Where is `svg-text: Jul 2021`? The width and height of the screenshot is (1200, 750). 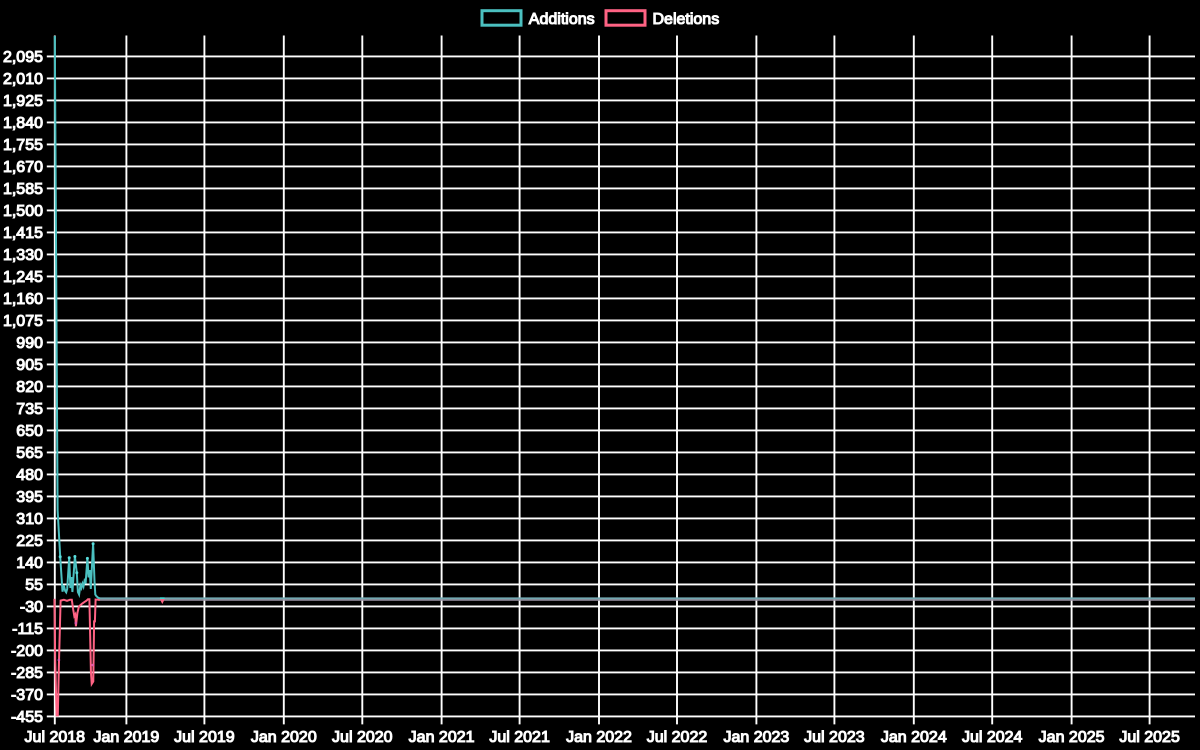
svg-text: Jul 2021 is located at coordinates (519, 737).